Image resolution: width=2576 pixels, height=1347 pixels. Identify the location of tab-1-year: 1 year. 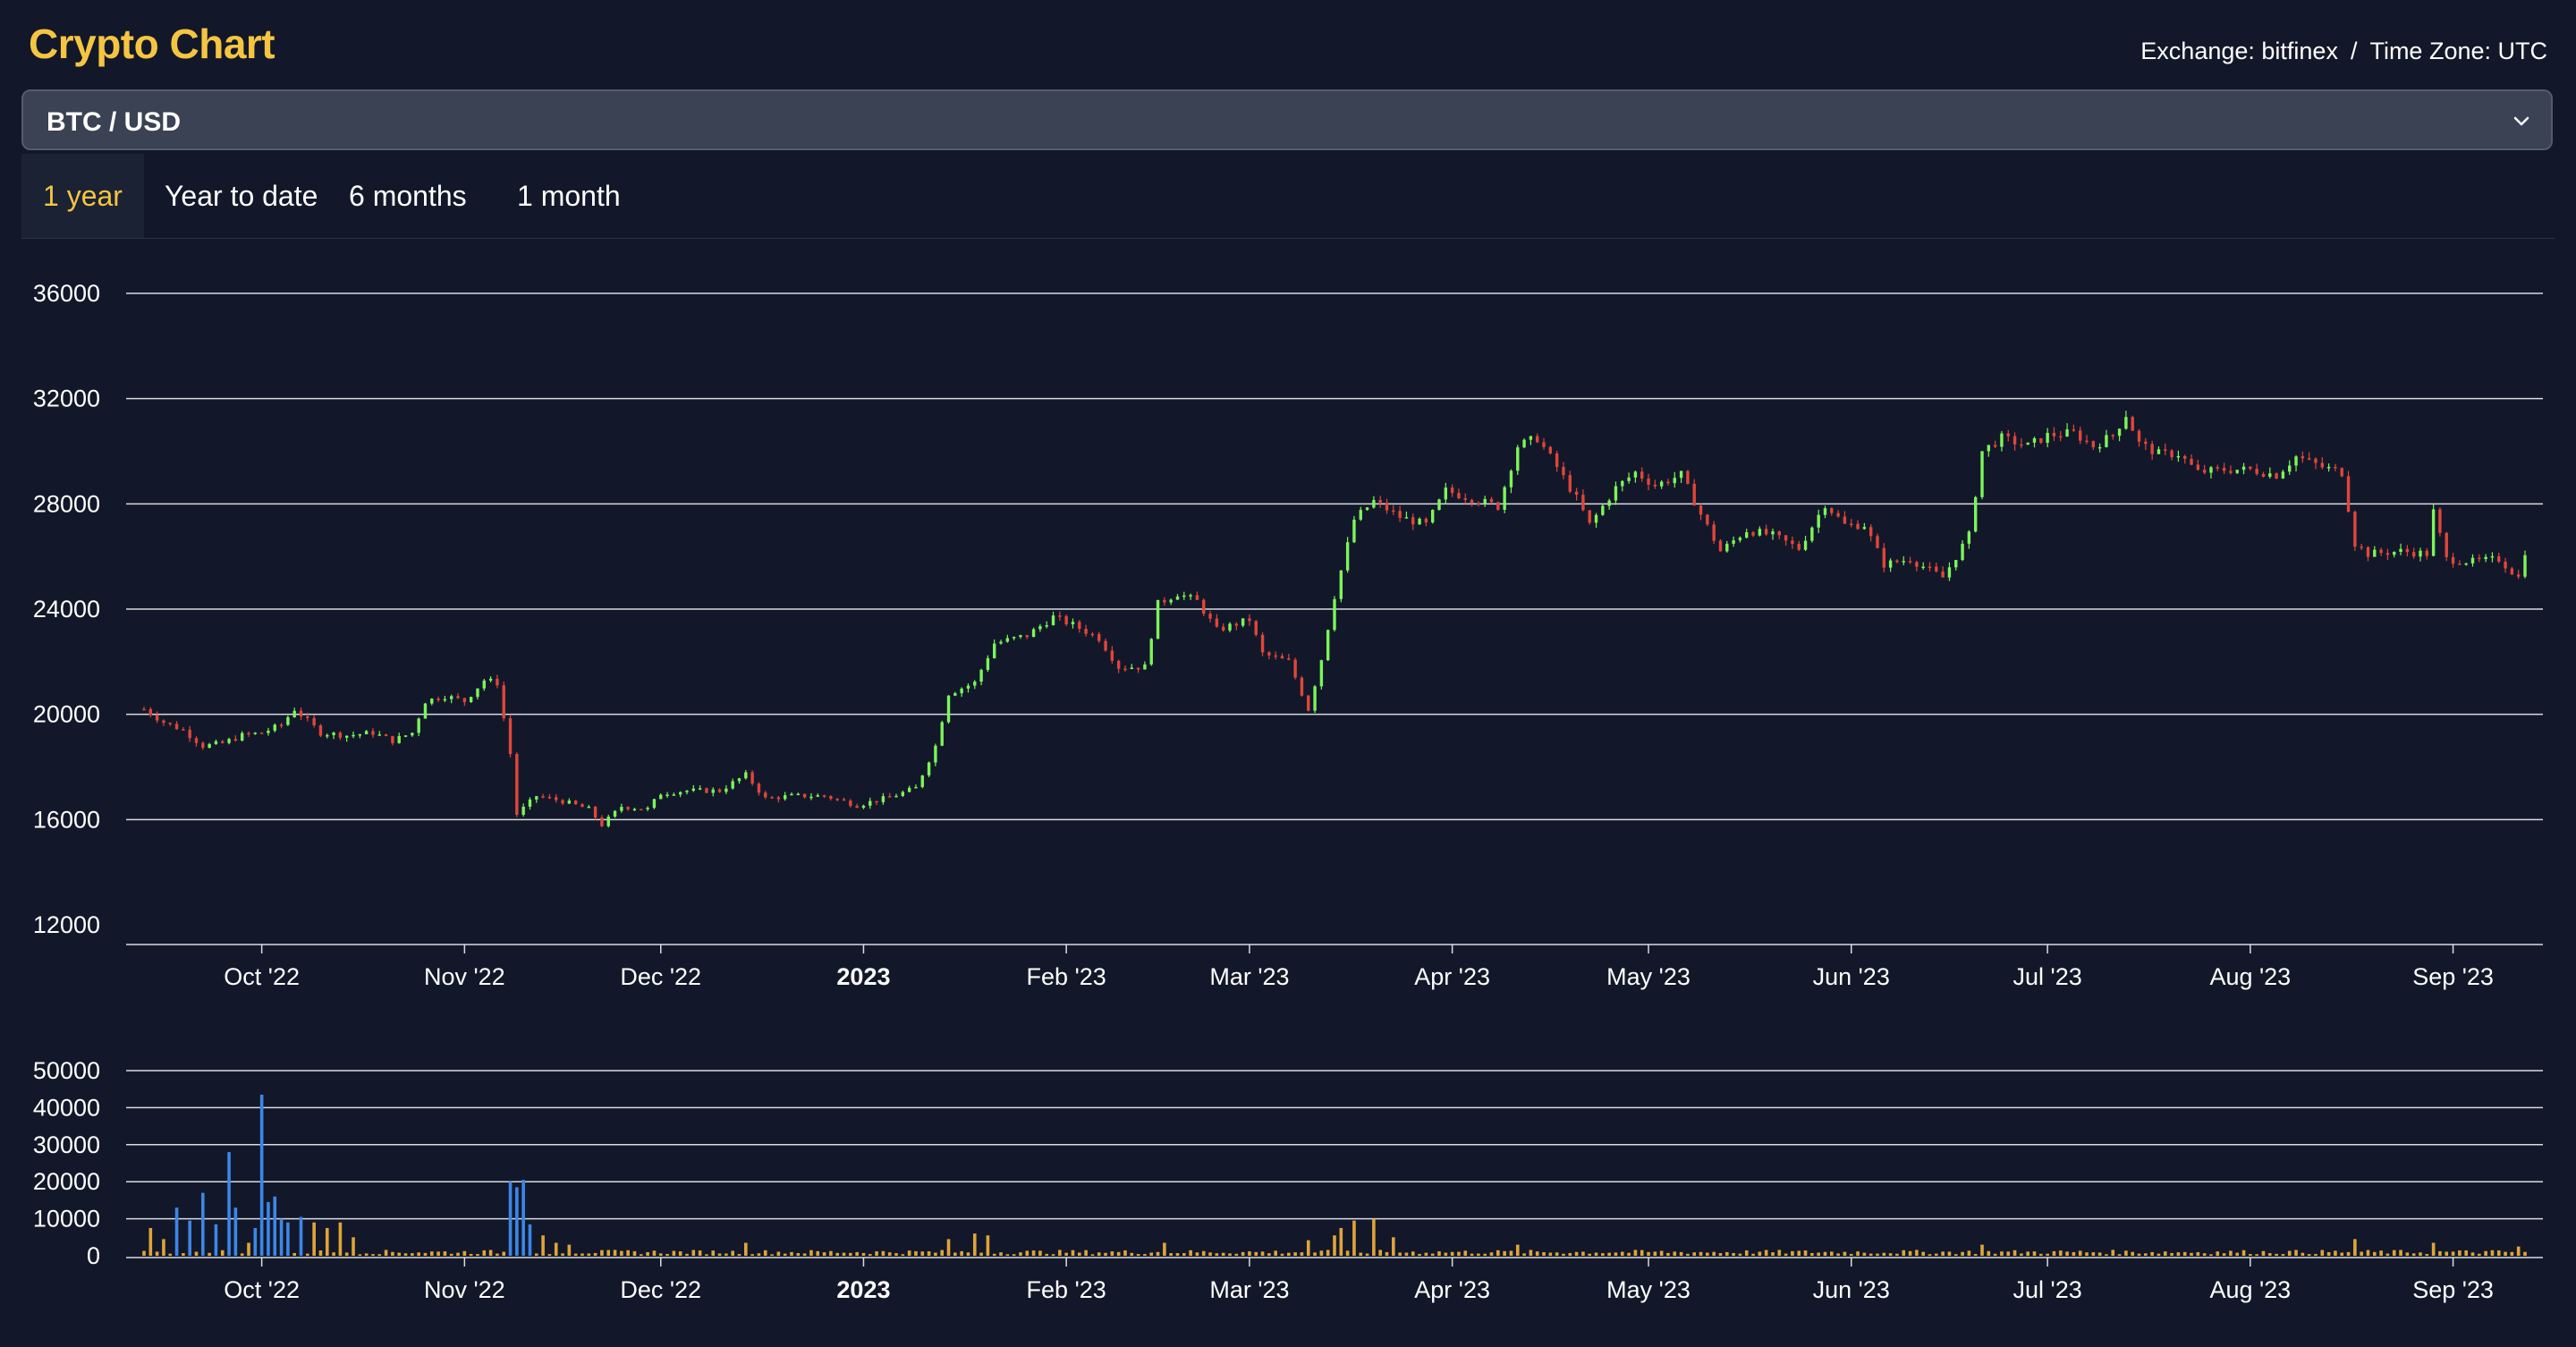
(82, 196).